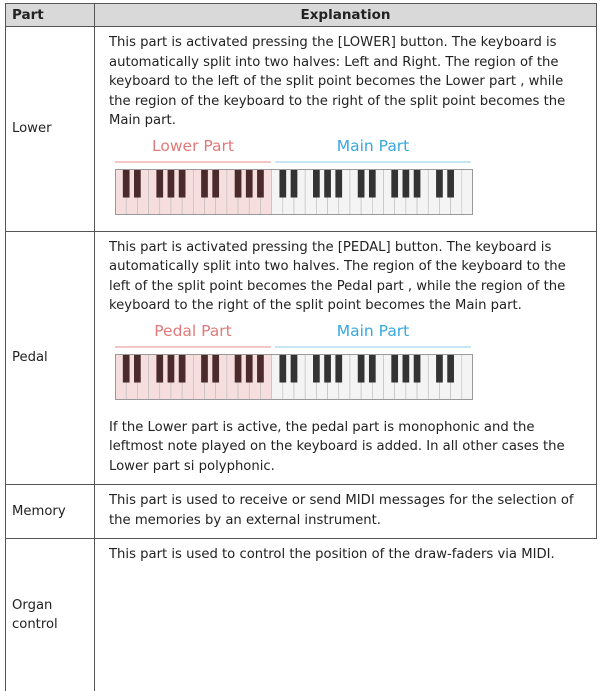  I want to click on header-row: Part Explanation, so click(301, 15).